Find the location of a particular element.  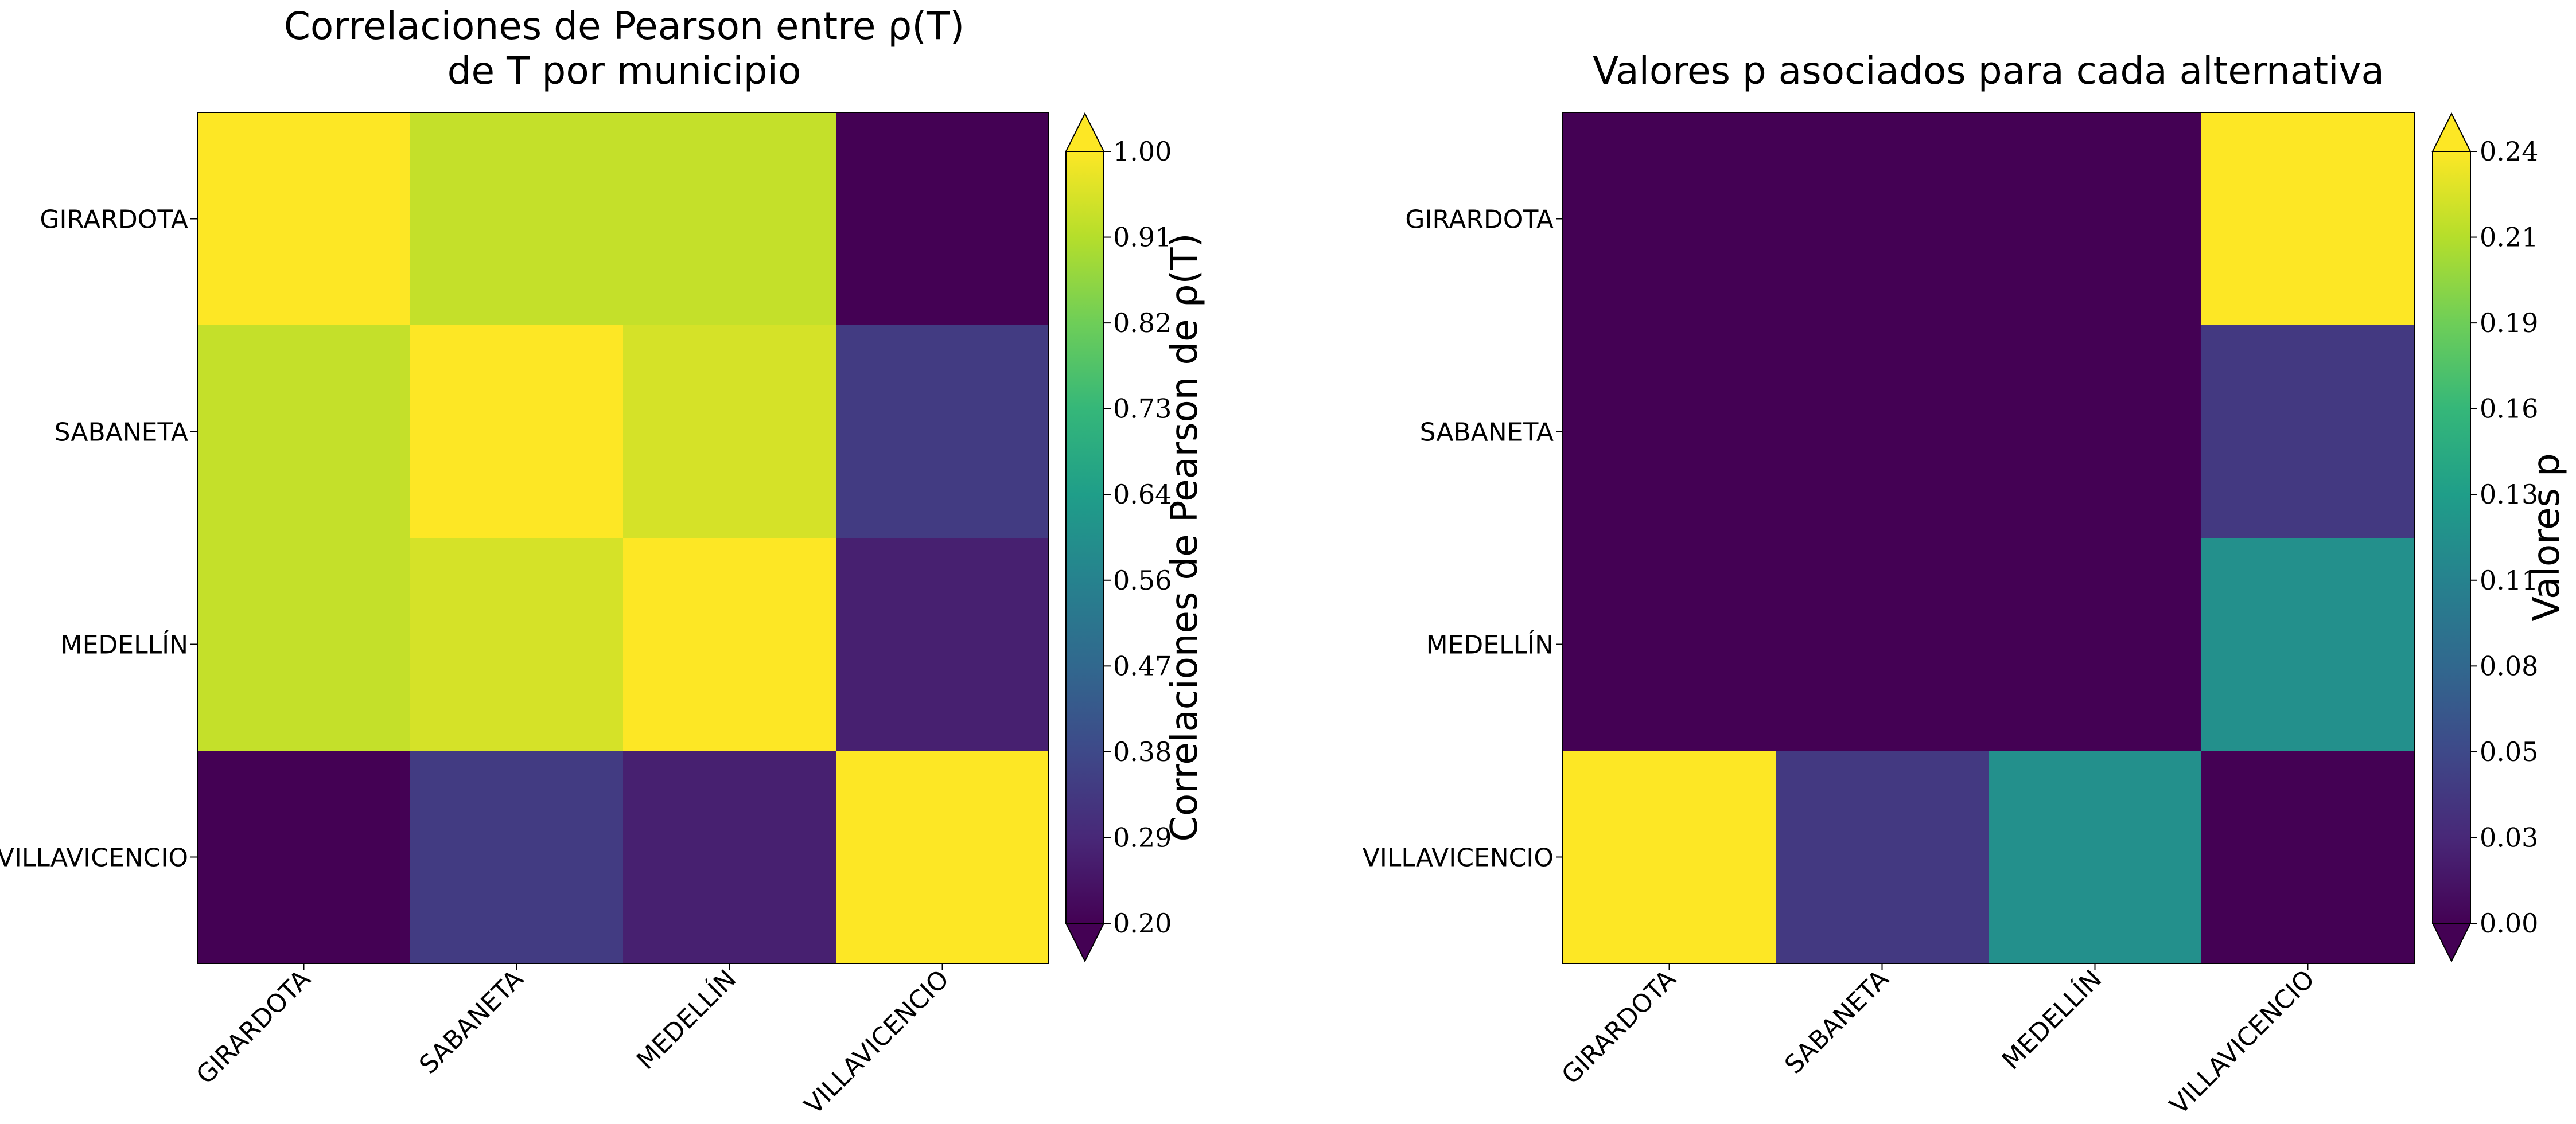

colorbar-tick-label: 0.19 is located at coordinates (2509, 322).